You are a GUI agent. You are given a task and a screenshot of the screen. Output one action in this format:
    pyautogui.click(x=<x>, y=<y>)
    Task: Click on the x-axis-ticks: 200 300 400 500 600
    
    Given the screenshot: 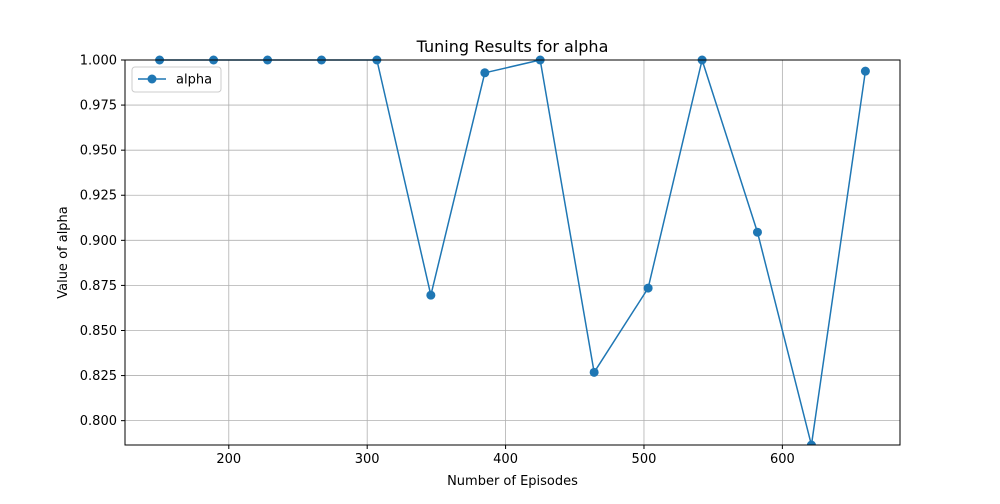 What is the action you would take?
    pyautogui.click(x=505, y=456)
    